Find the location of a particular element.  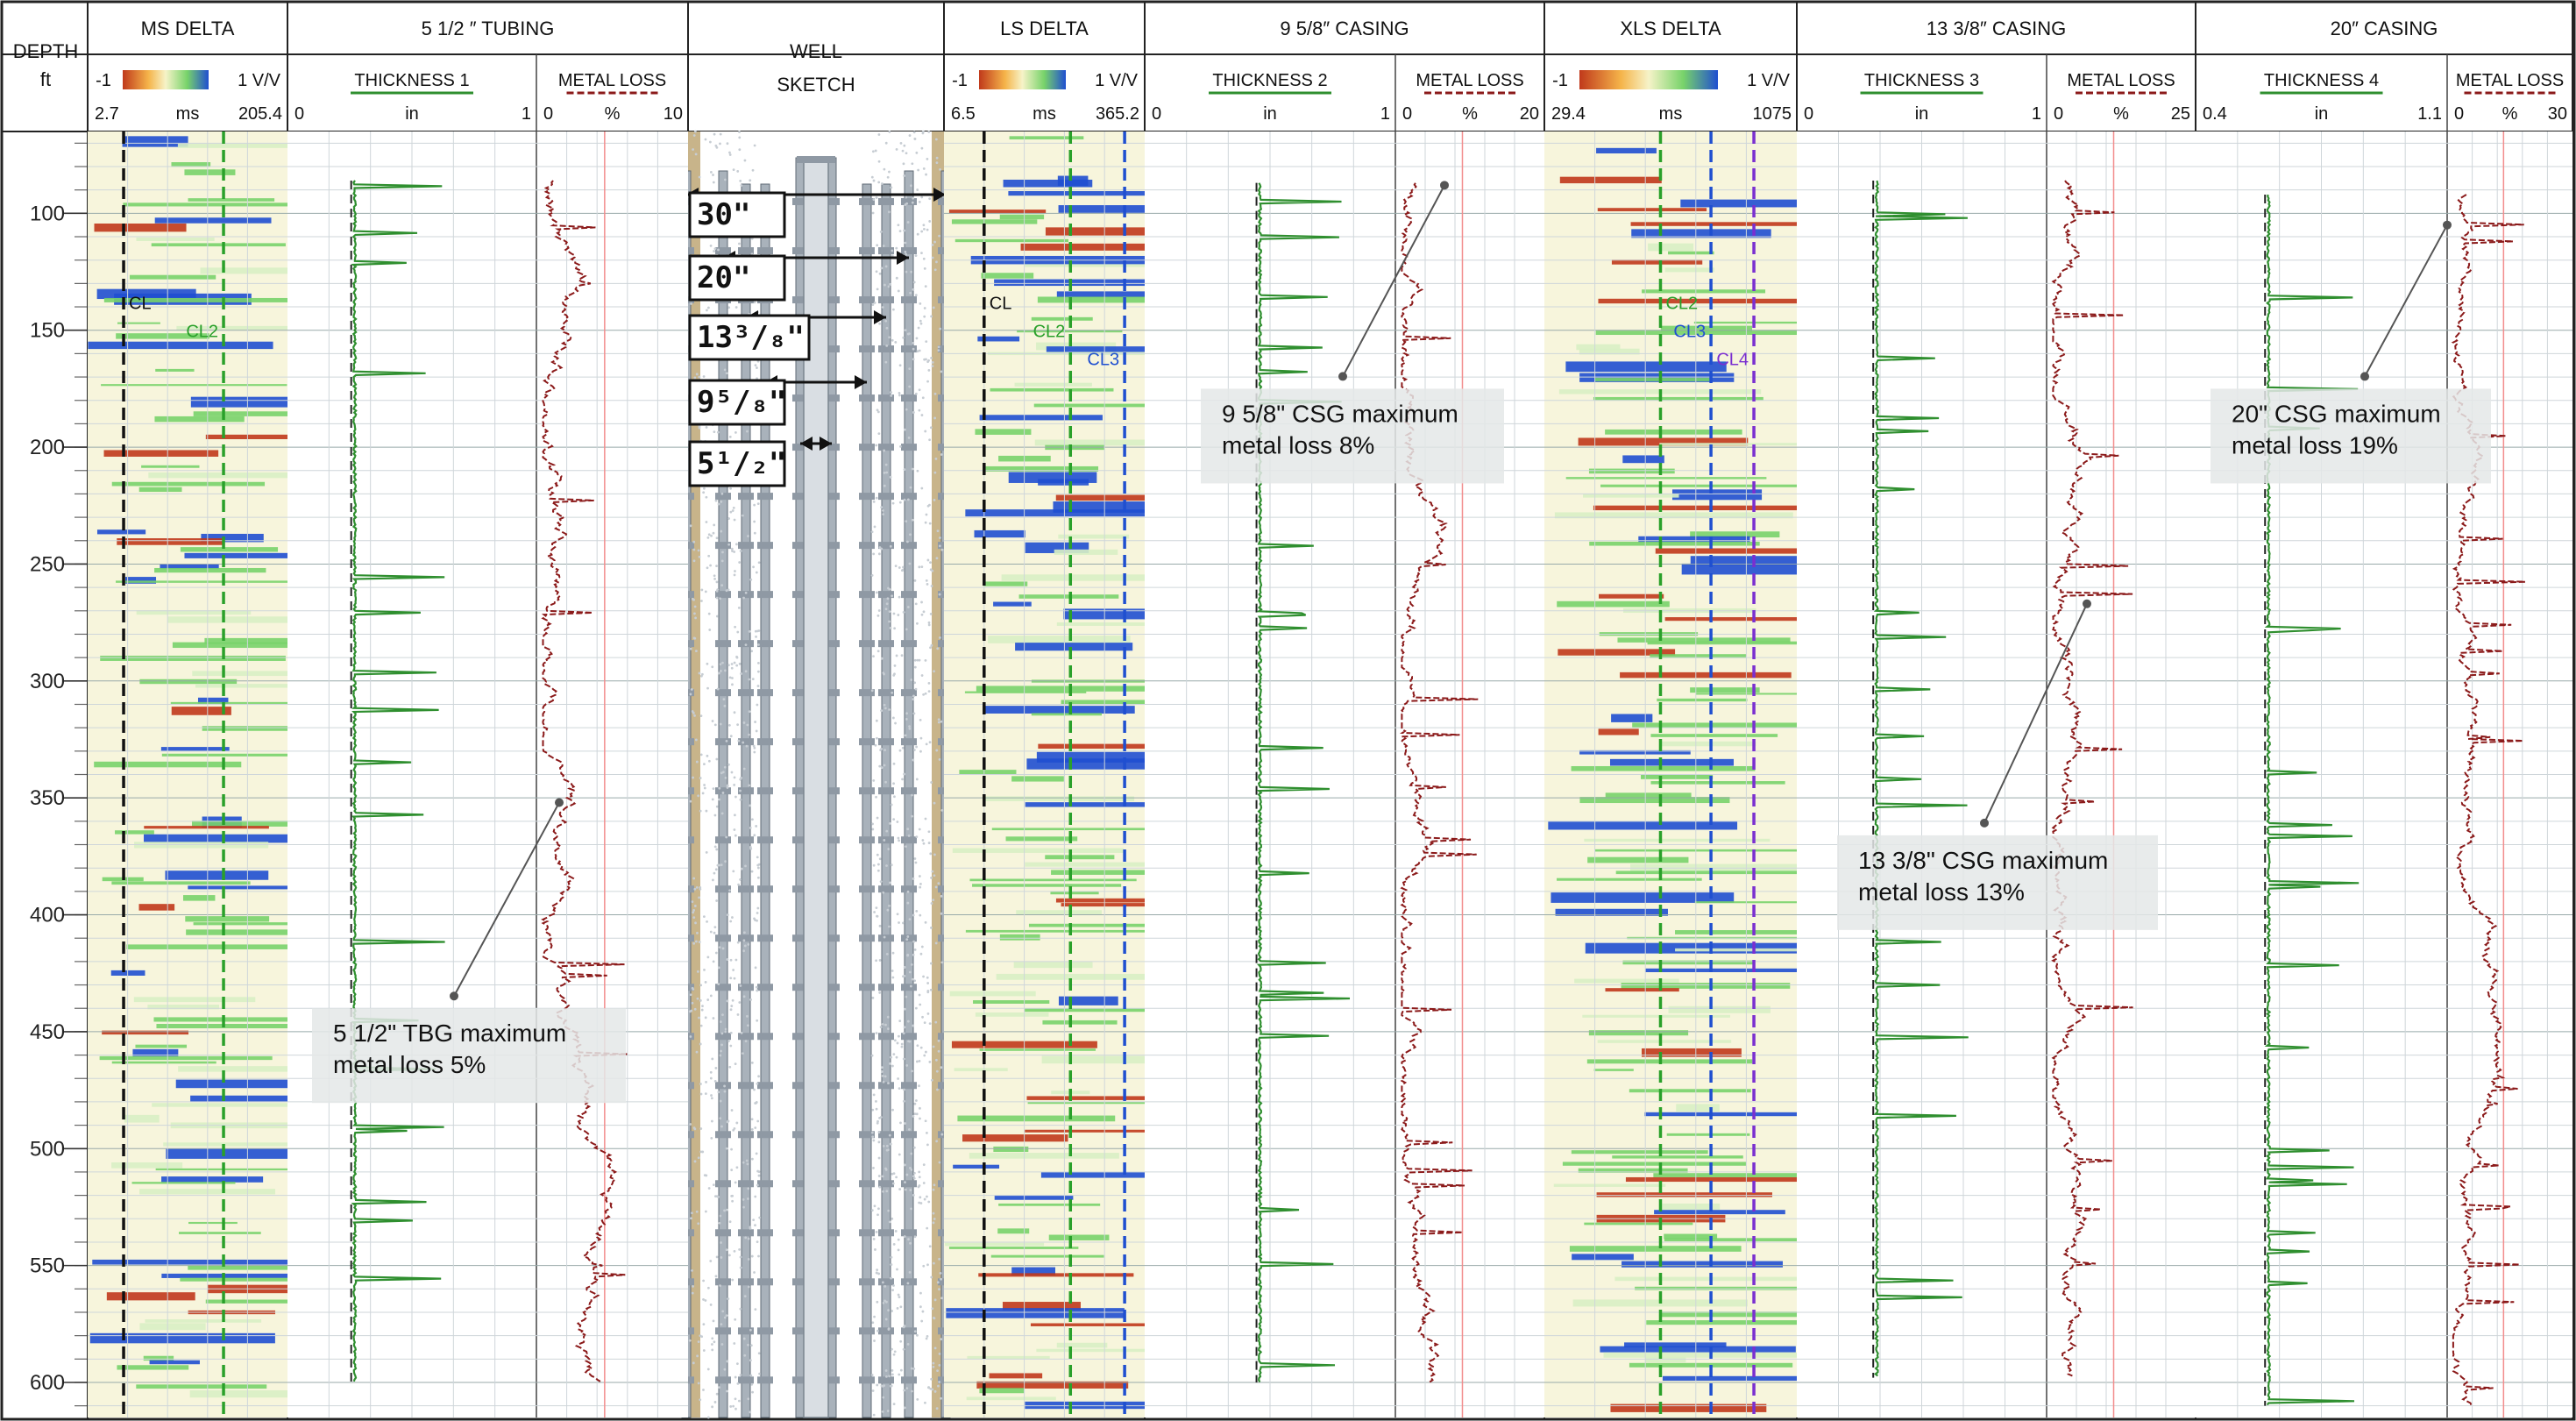

c20-thickness-min: 0.4 is located at coordinates (2215, 114).